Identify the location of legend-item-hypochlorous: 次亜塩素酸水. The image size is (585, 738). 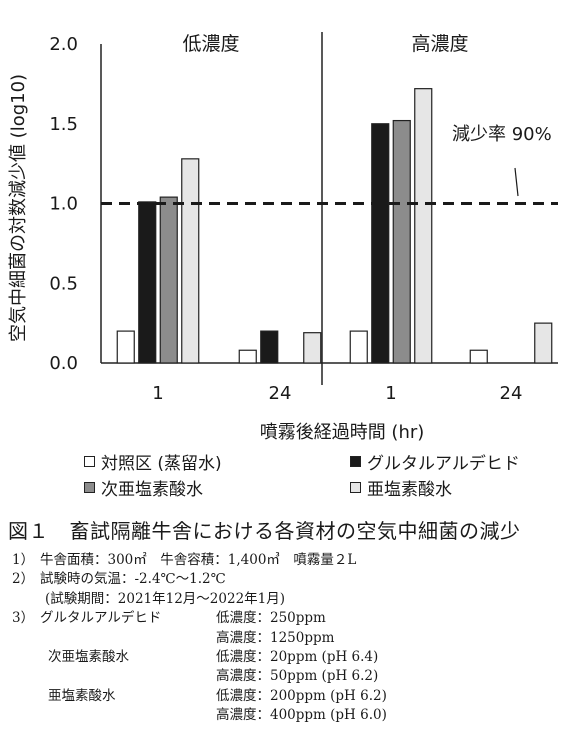
(143, 487).